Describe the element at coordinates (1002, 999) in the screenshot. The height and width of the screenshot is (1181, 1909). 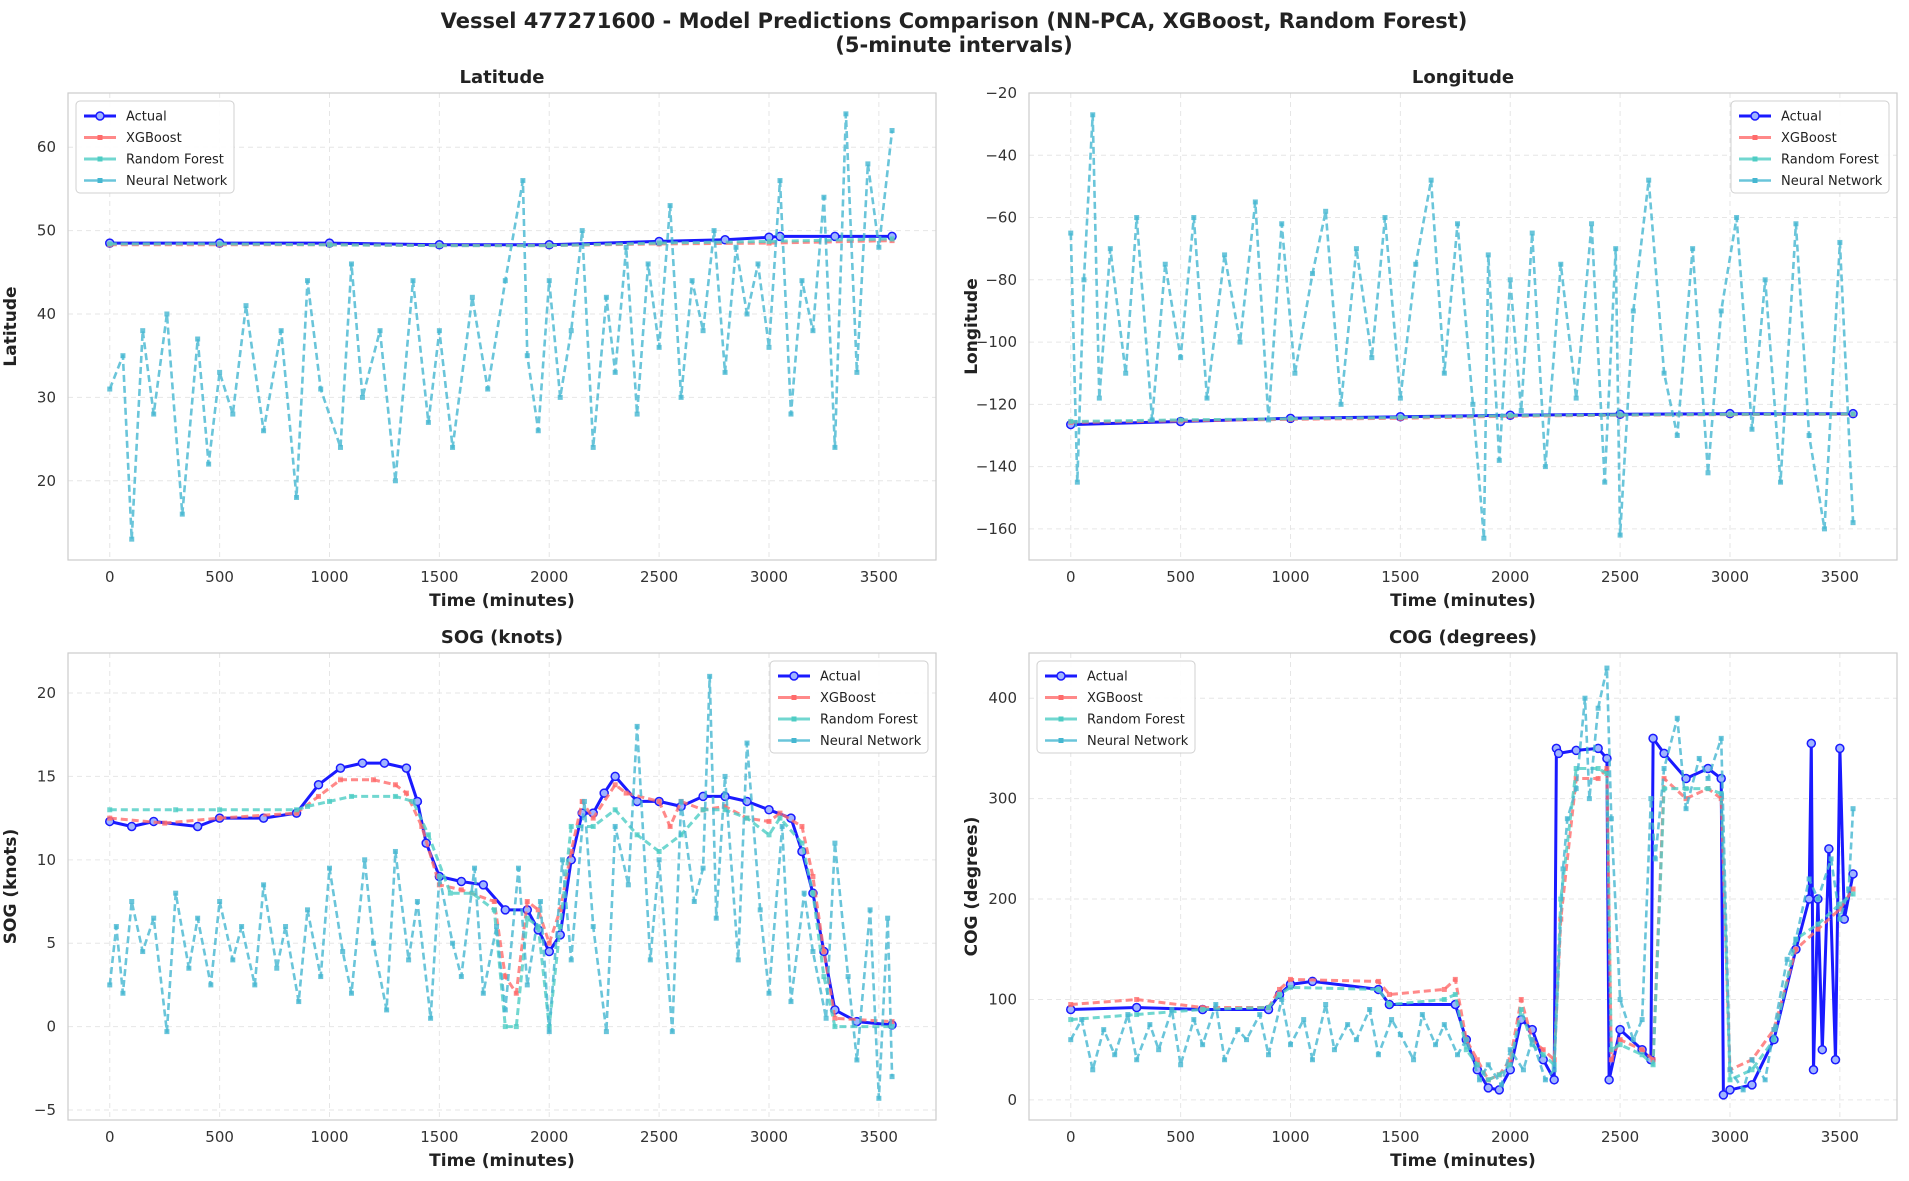
I see `y-tick-label: 100` at that location.